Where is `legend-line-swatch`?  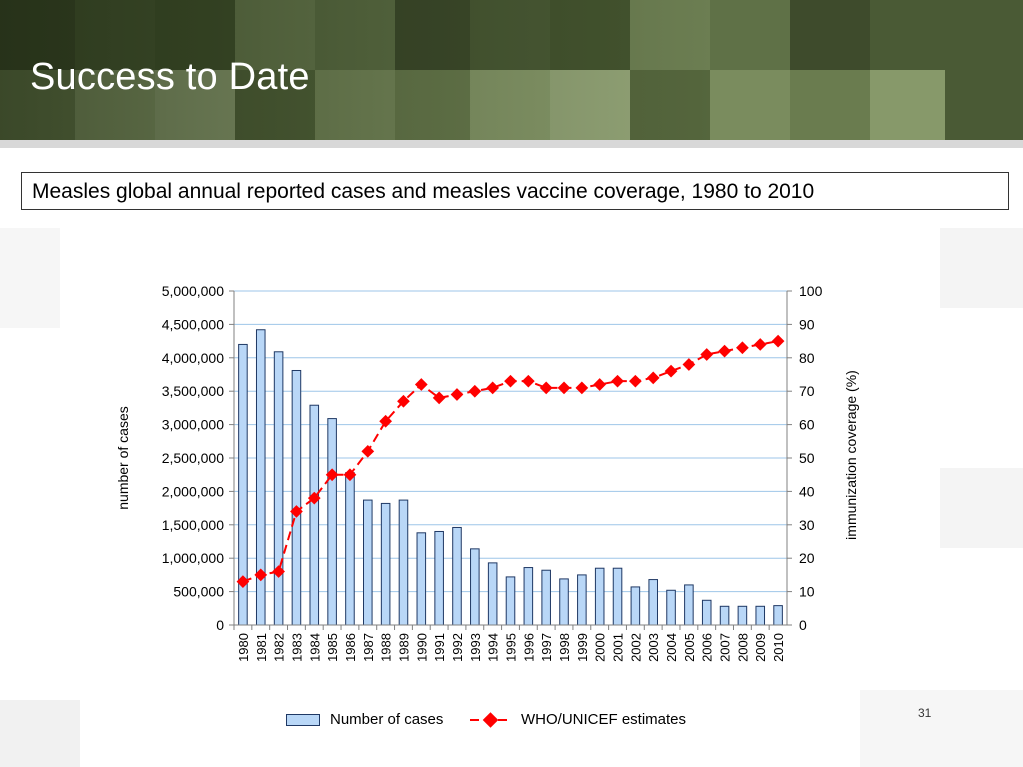
legend-line-swatch is located at coordinates (491, 720).